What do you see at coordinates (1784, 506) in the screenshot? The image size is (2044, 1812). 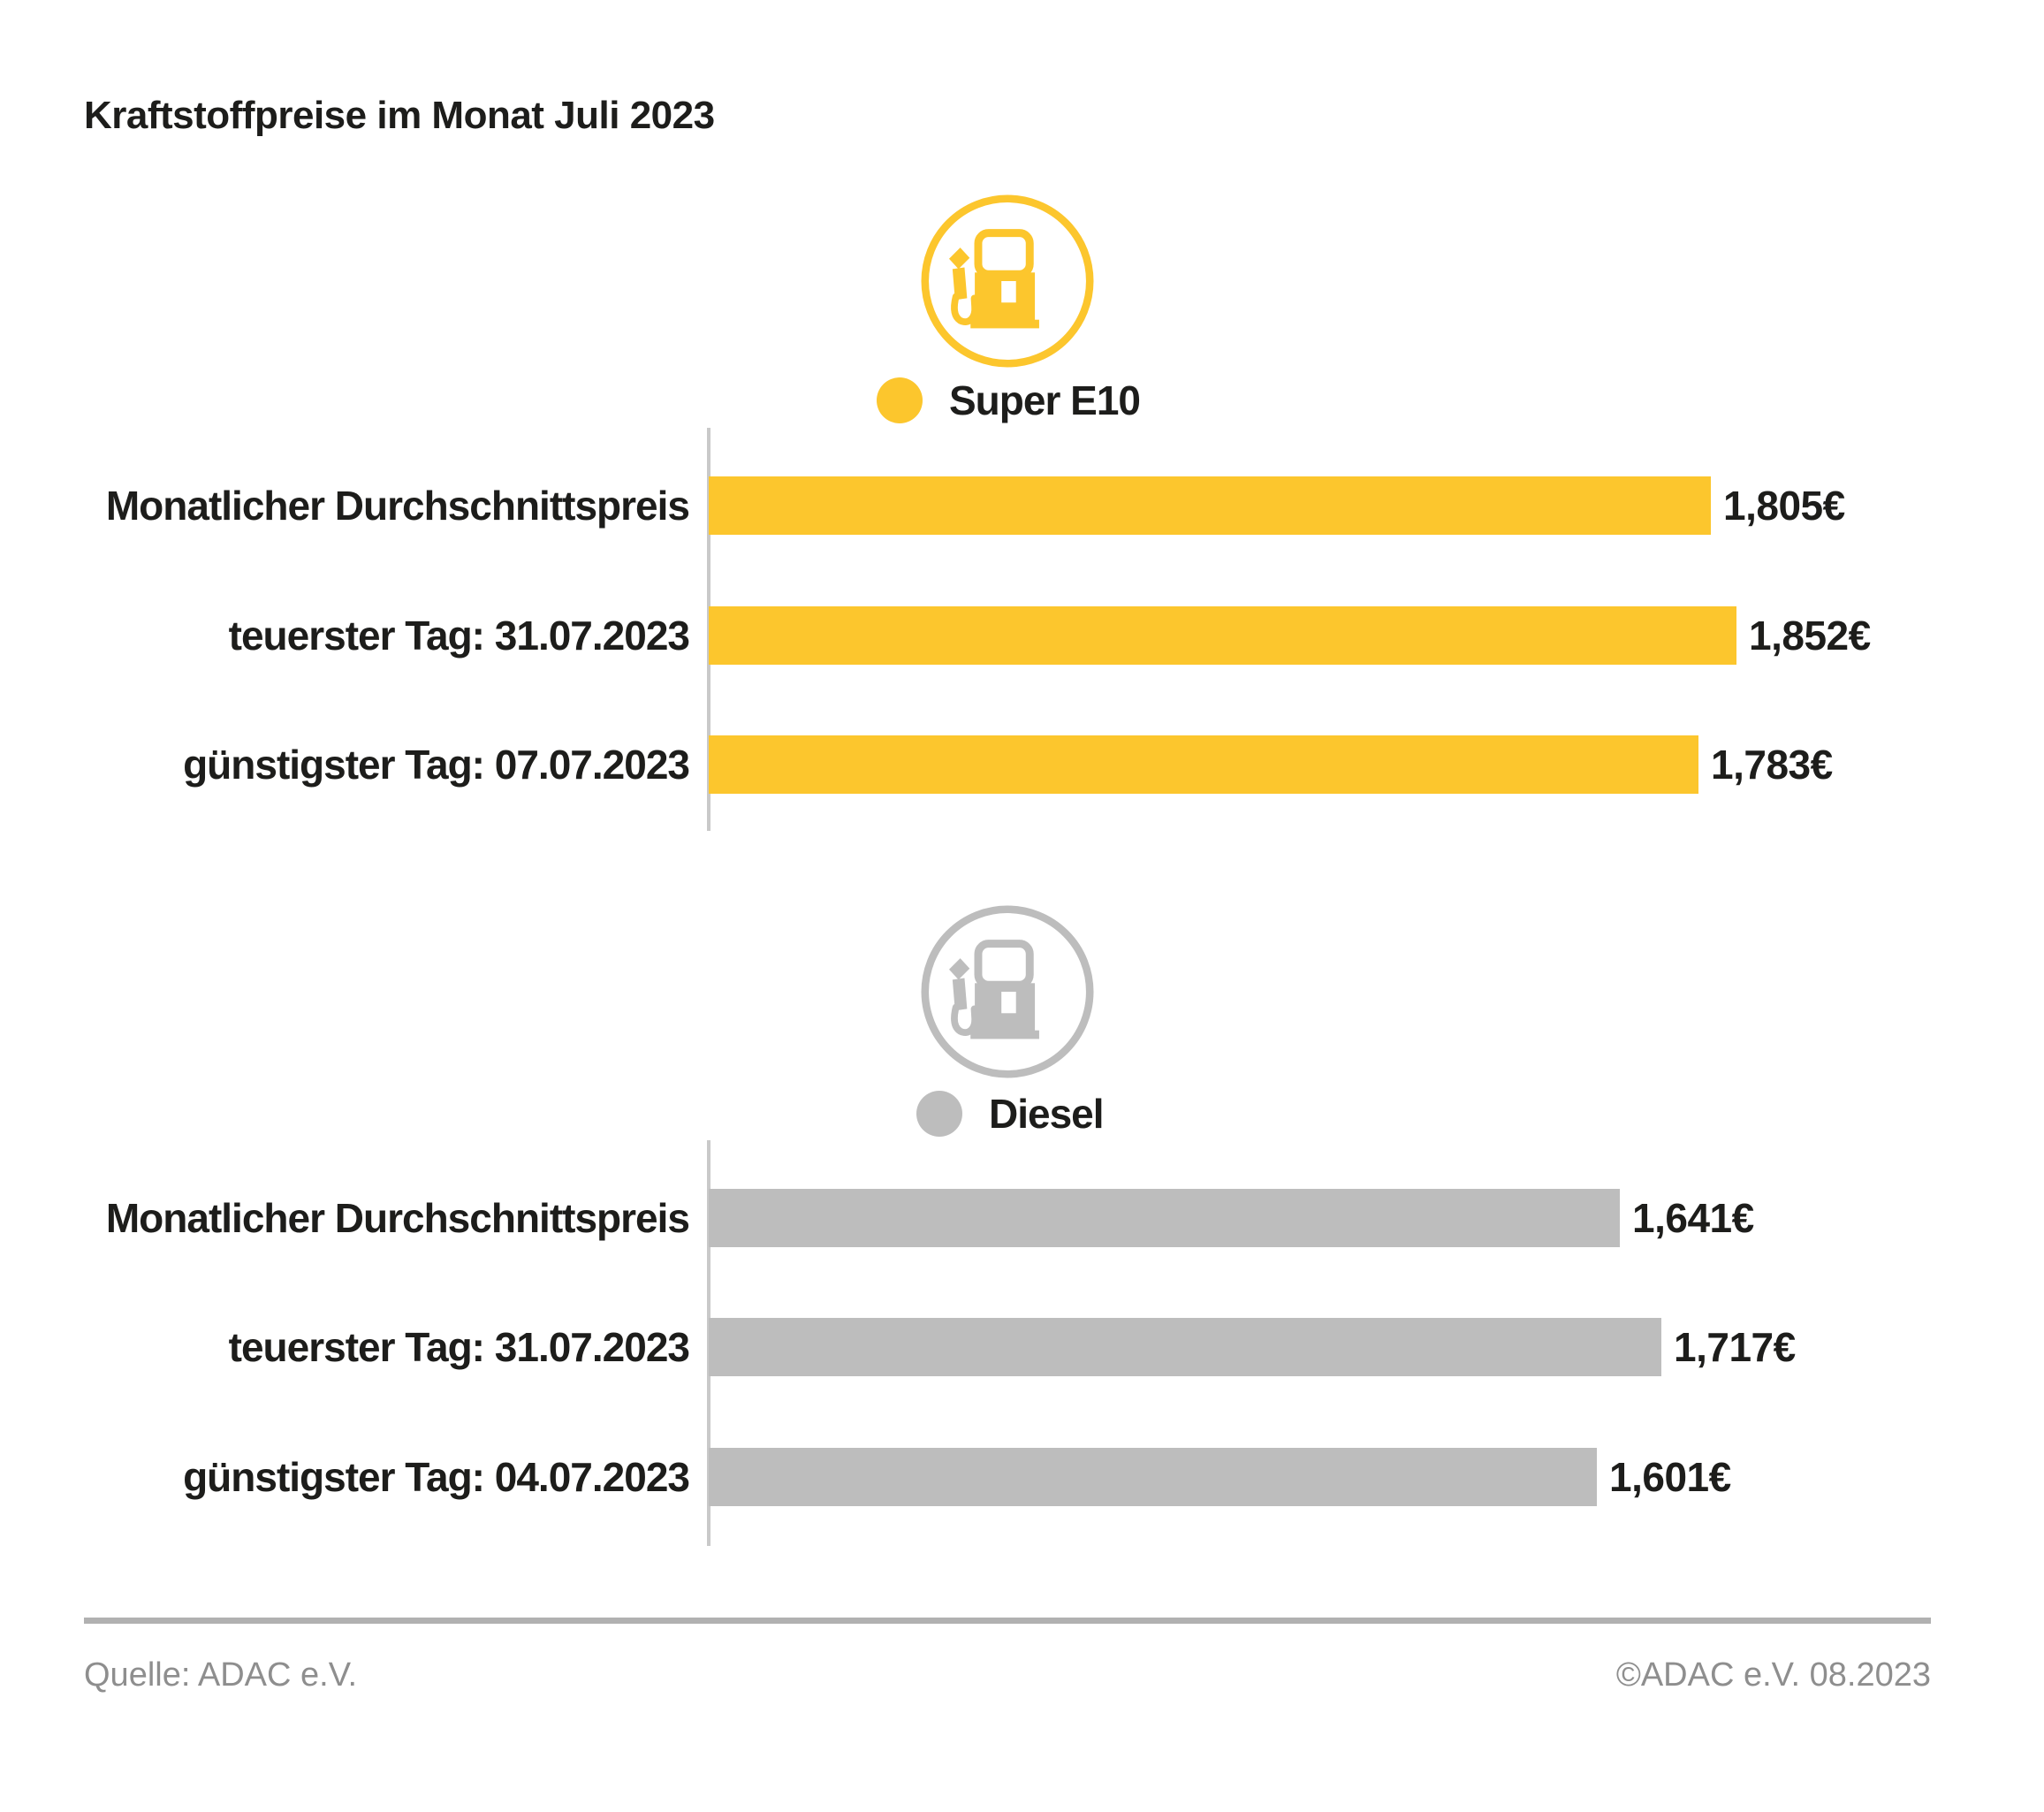 I see `value-label: 1,805€` at bounding box center [1784, 506].